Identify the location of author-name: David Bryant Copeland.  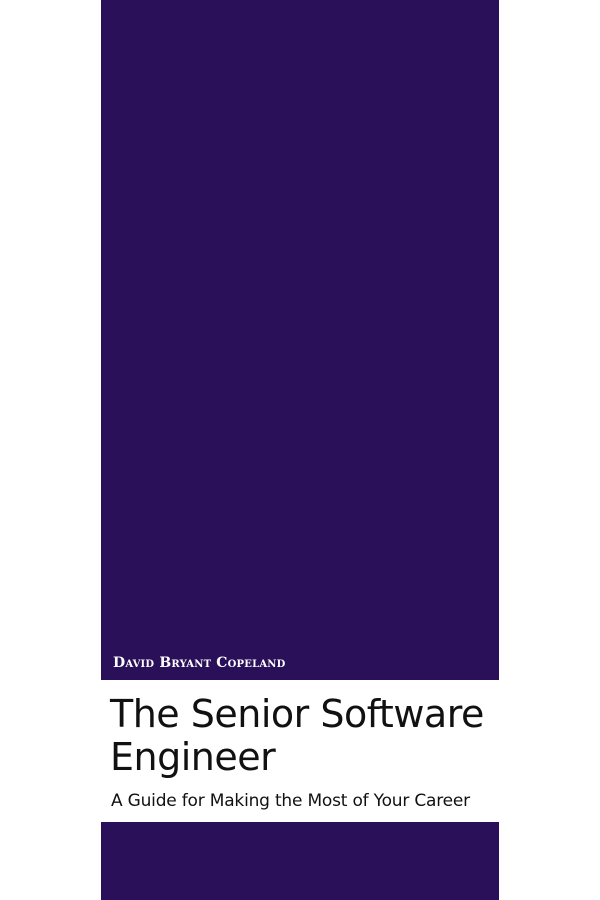
(199, 663).